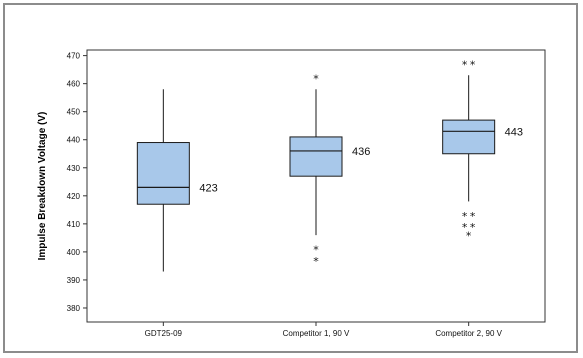  What do you see at coordinates (74, 168) in the screenshot?
I see `y-tick-label: 430` at bounding box center [74, 168].